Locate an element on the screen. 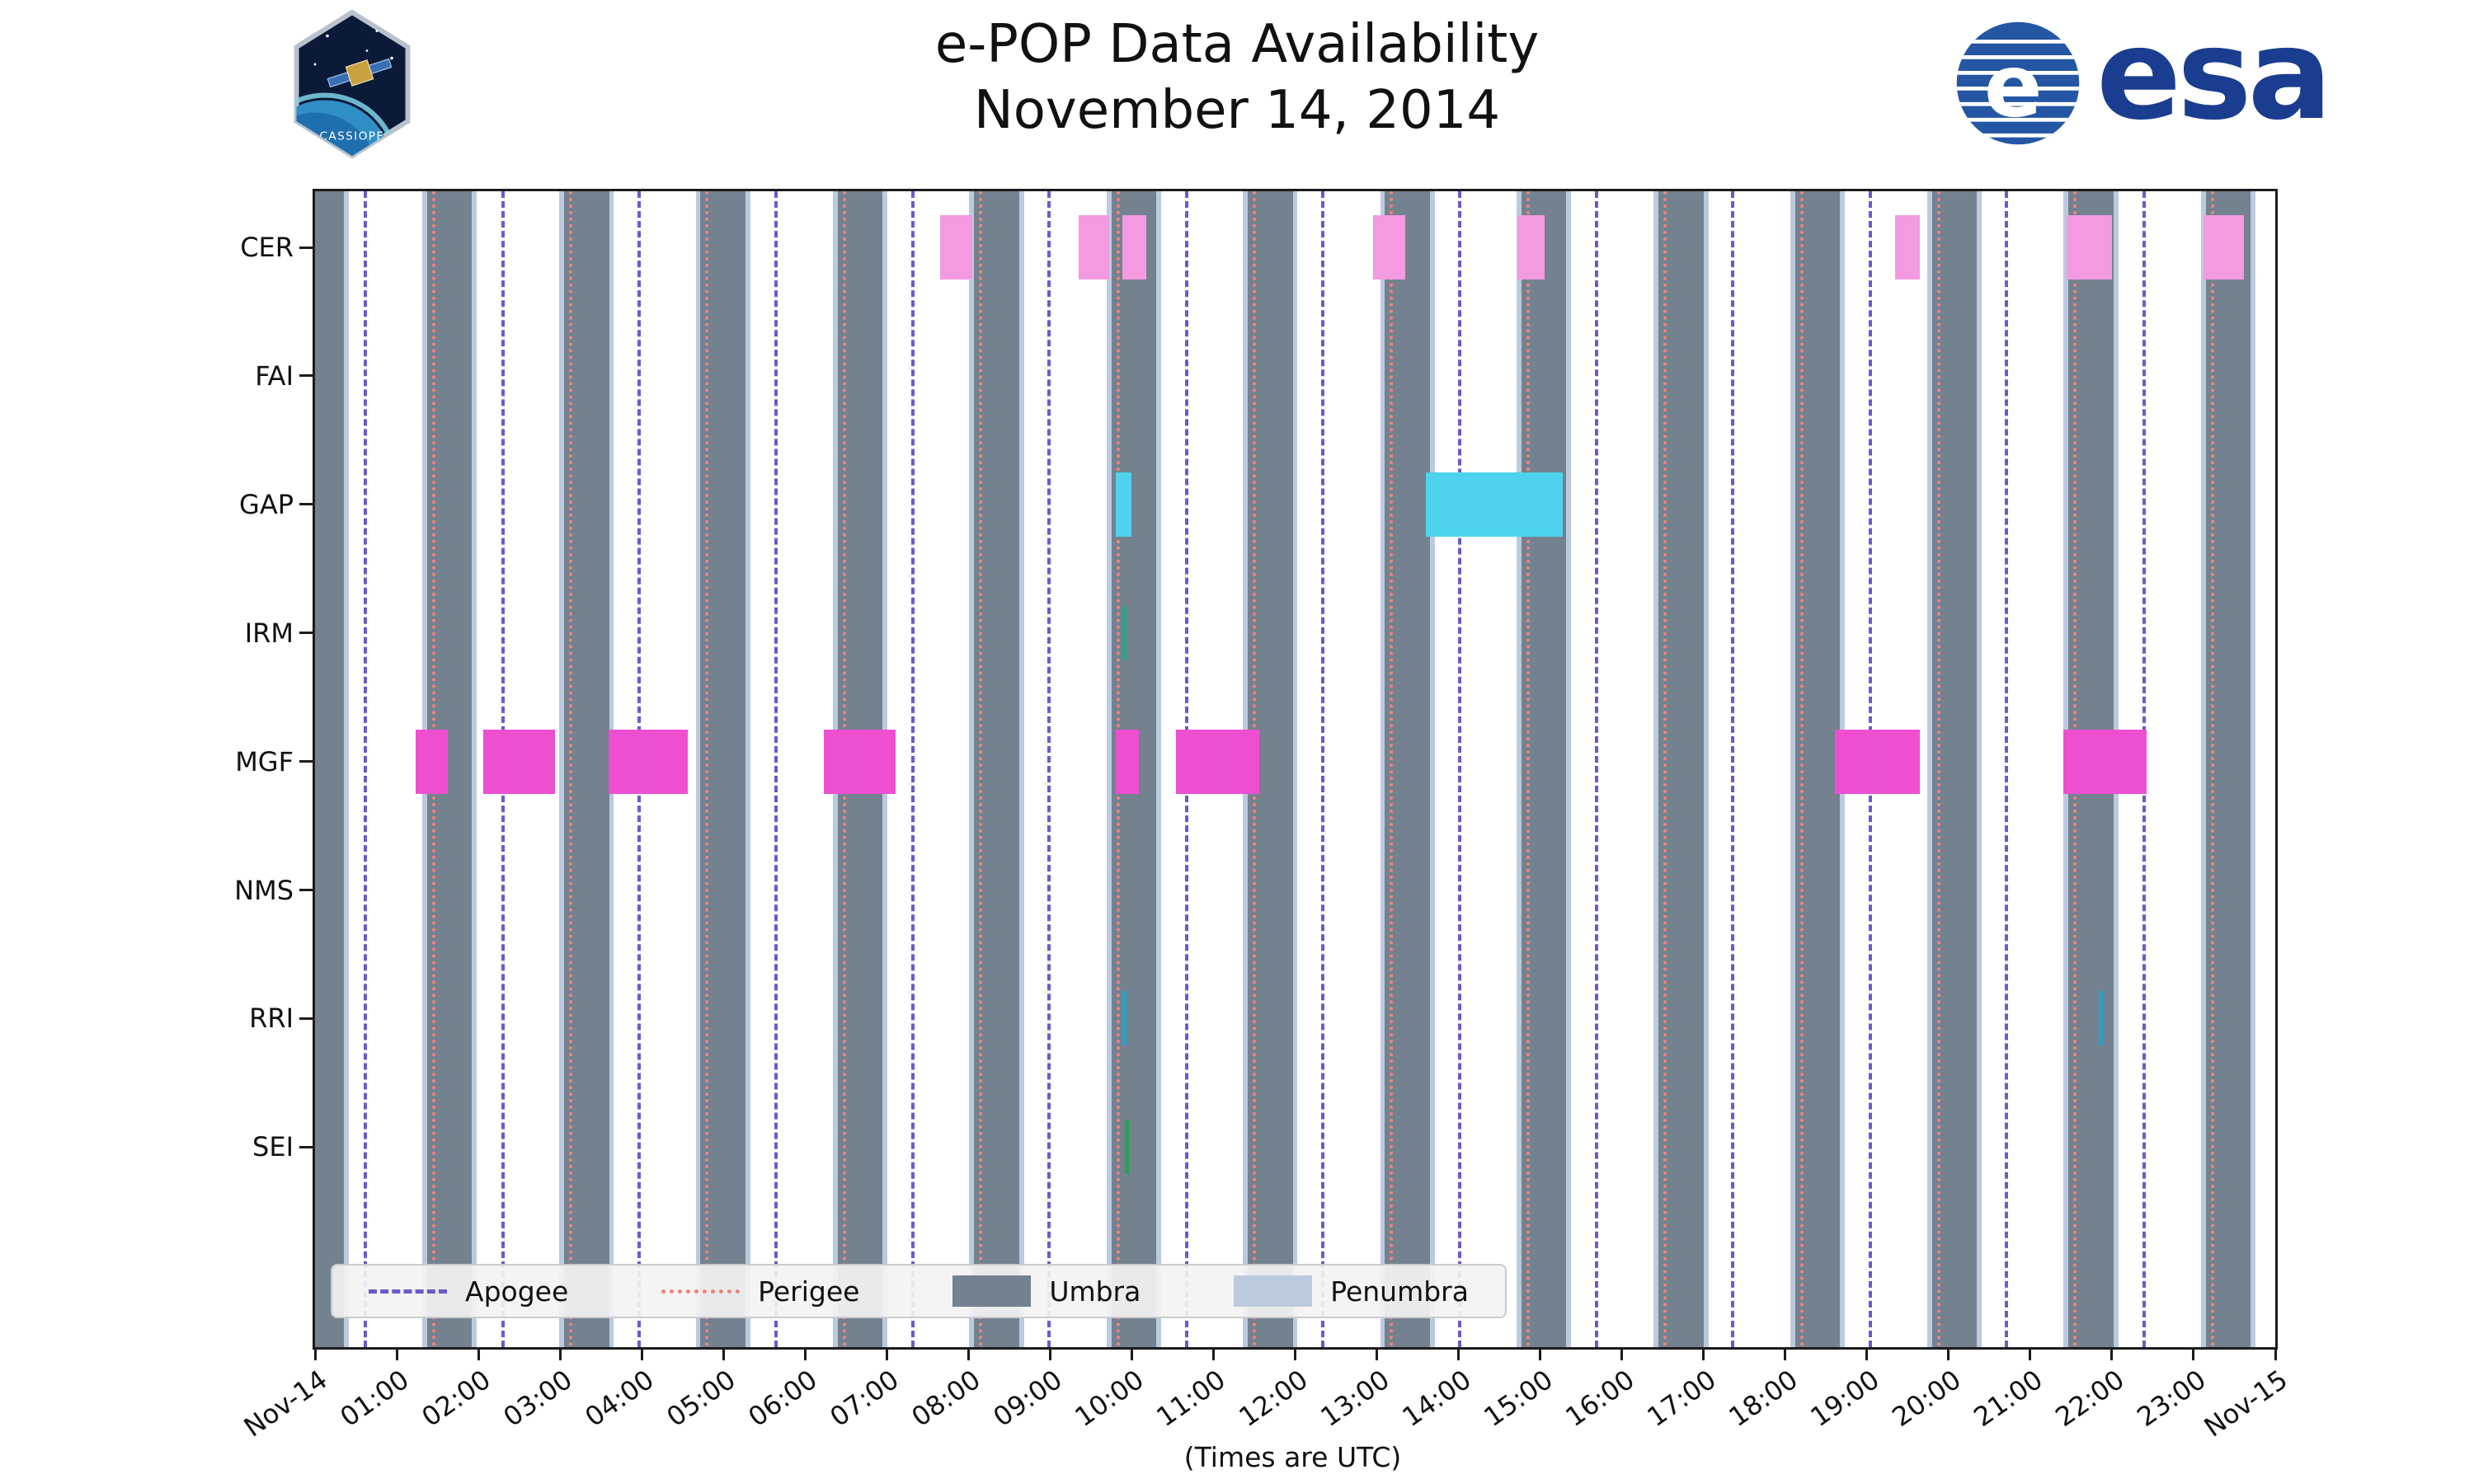 The width and height of the screenshot is (2474, 1484). legend-item-penumbra: Penumbra is located at coordinates (1351, 1291).